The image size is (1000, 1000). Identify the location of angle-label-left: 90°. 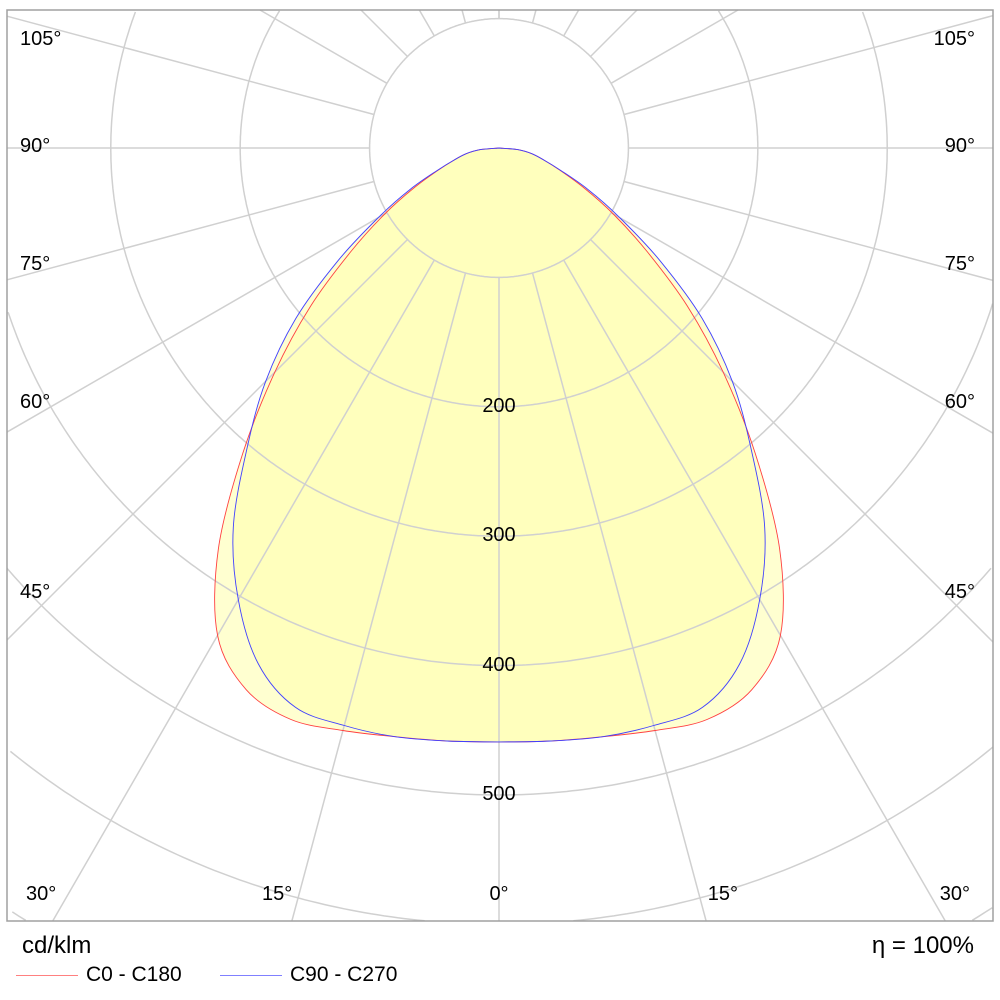
(35, 146).